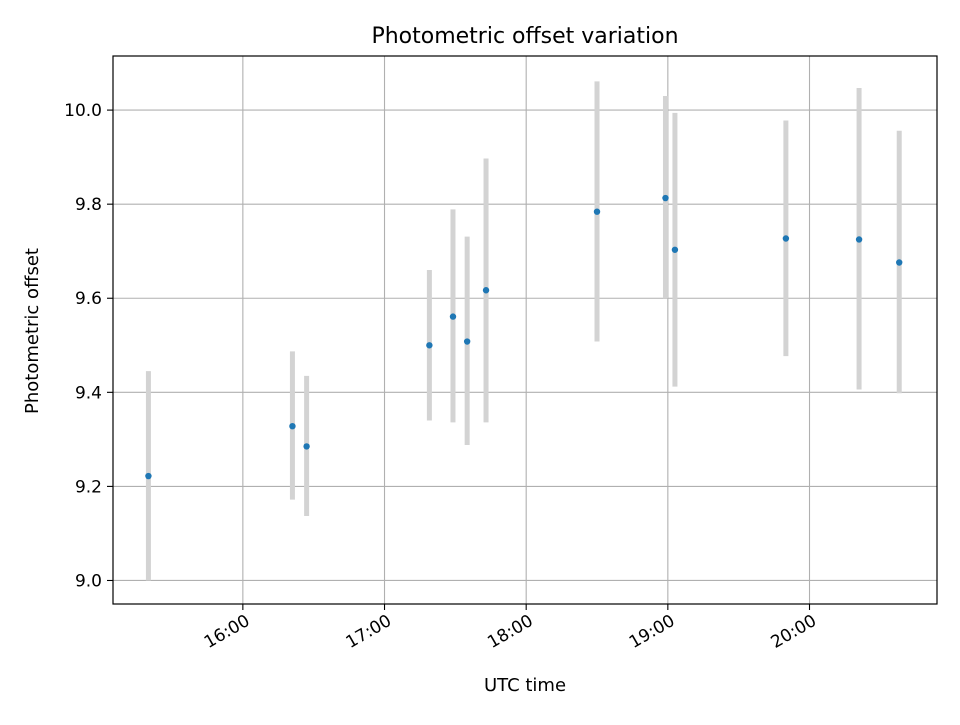 The image size is (960, 725). I want to click on y-axis-label: Photometric offset, so click(32, 331).